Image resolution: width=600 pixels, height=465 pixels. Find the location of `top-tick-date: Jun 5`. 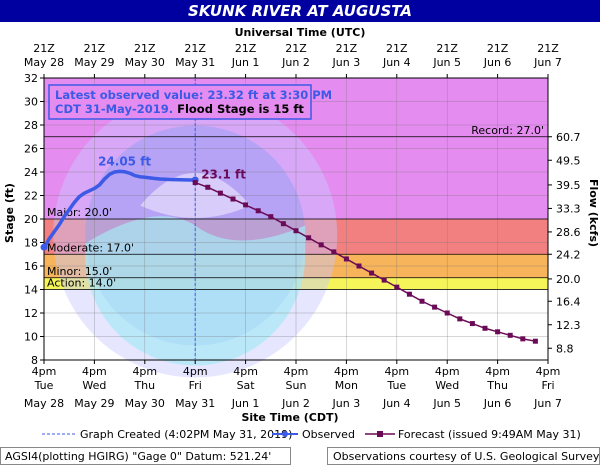

top-tick-date: Jun 5 is located at coordinates (446, 62).